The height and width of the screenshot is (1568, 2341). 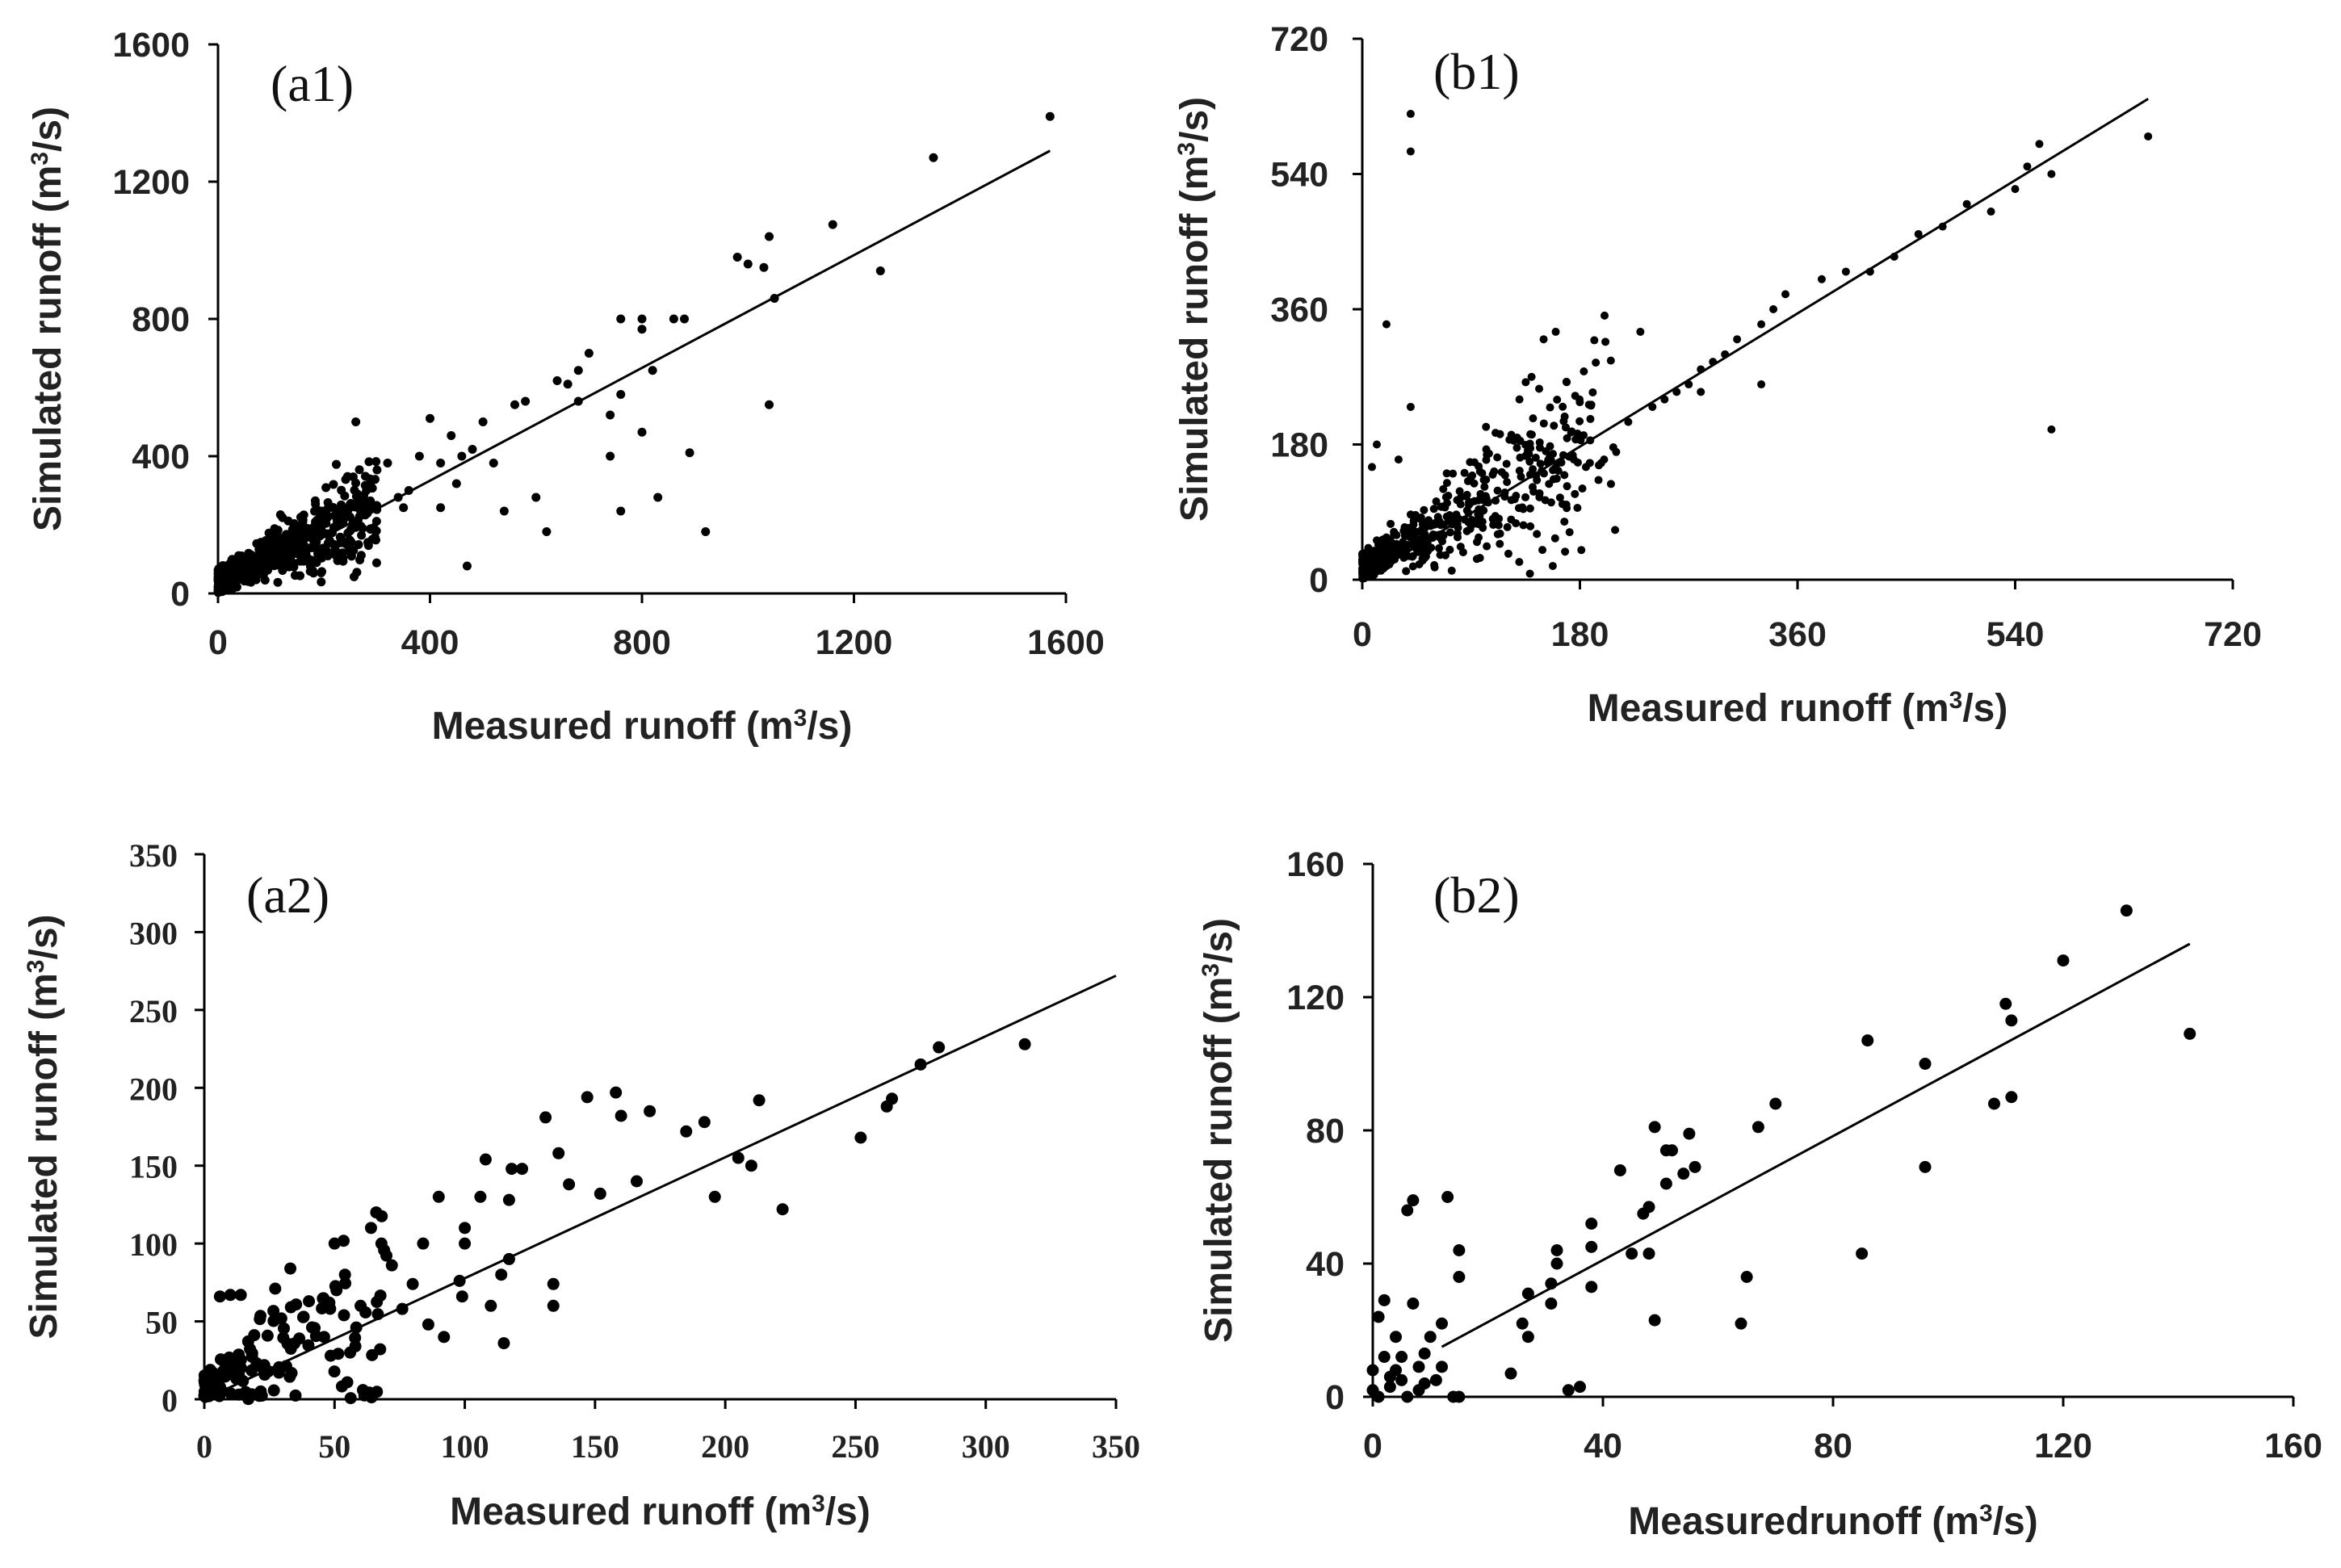 What do you see at coordinates (986, 1446) in the screenshot?
I see `x-tick-label: 300` at bounding box center [986, 1446].